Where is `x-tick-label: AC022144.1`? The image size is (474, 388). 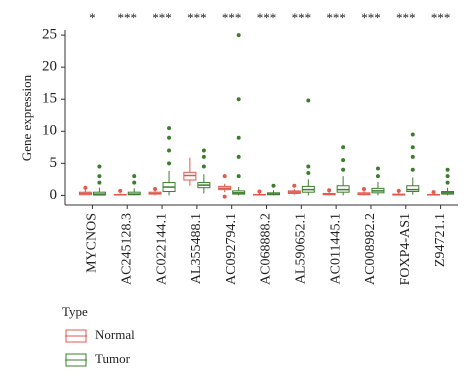 x-tick-label: AC022144.1 is located at coordinates (161, 249).